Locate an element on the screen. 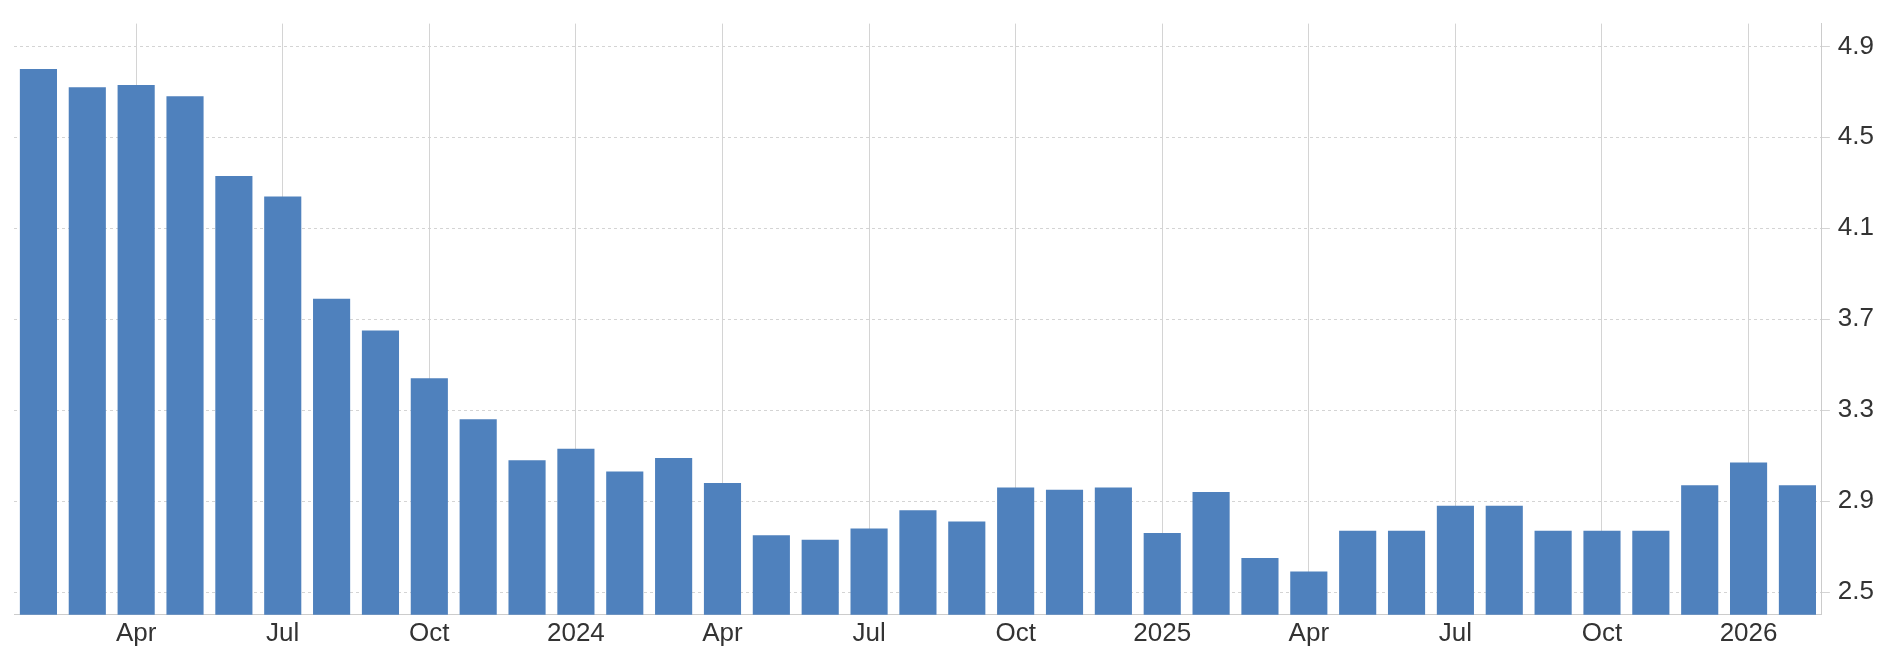 The image size is (1886, 656). x-tick-label: 2025 is located at coordinates (1162, 631).